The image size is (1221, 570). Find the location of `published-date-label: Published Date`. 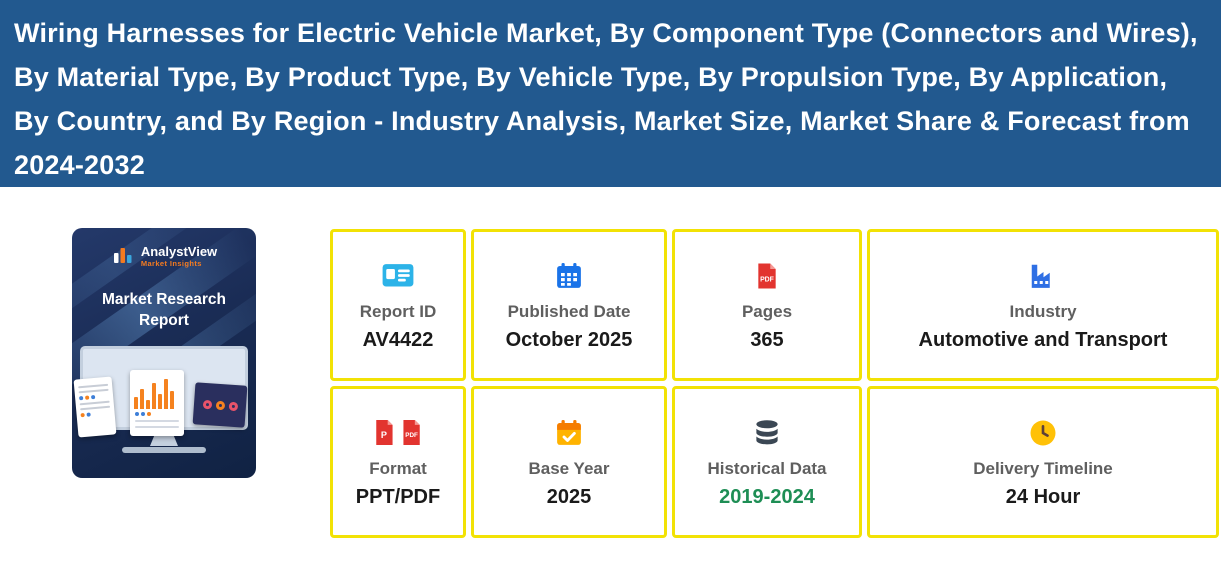

published-date-label: Published Date is located at coordinates (569, 311).